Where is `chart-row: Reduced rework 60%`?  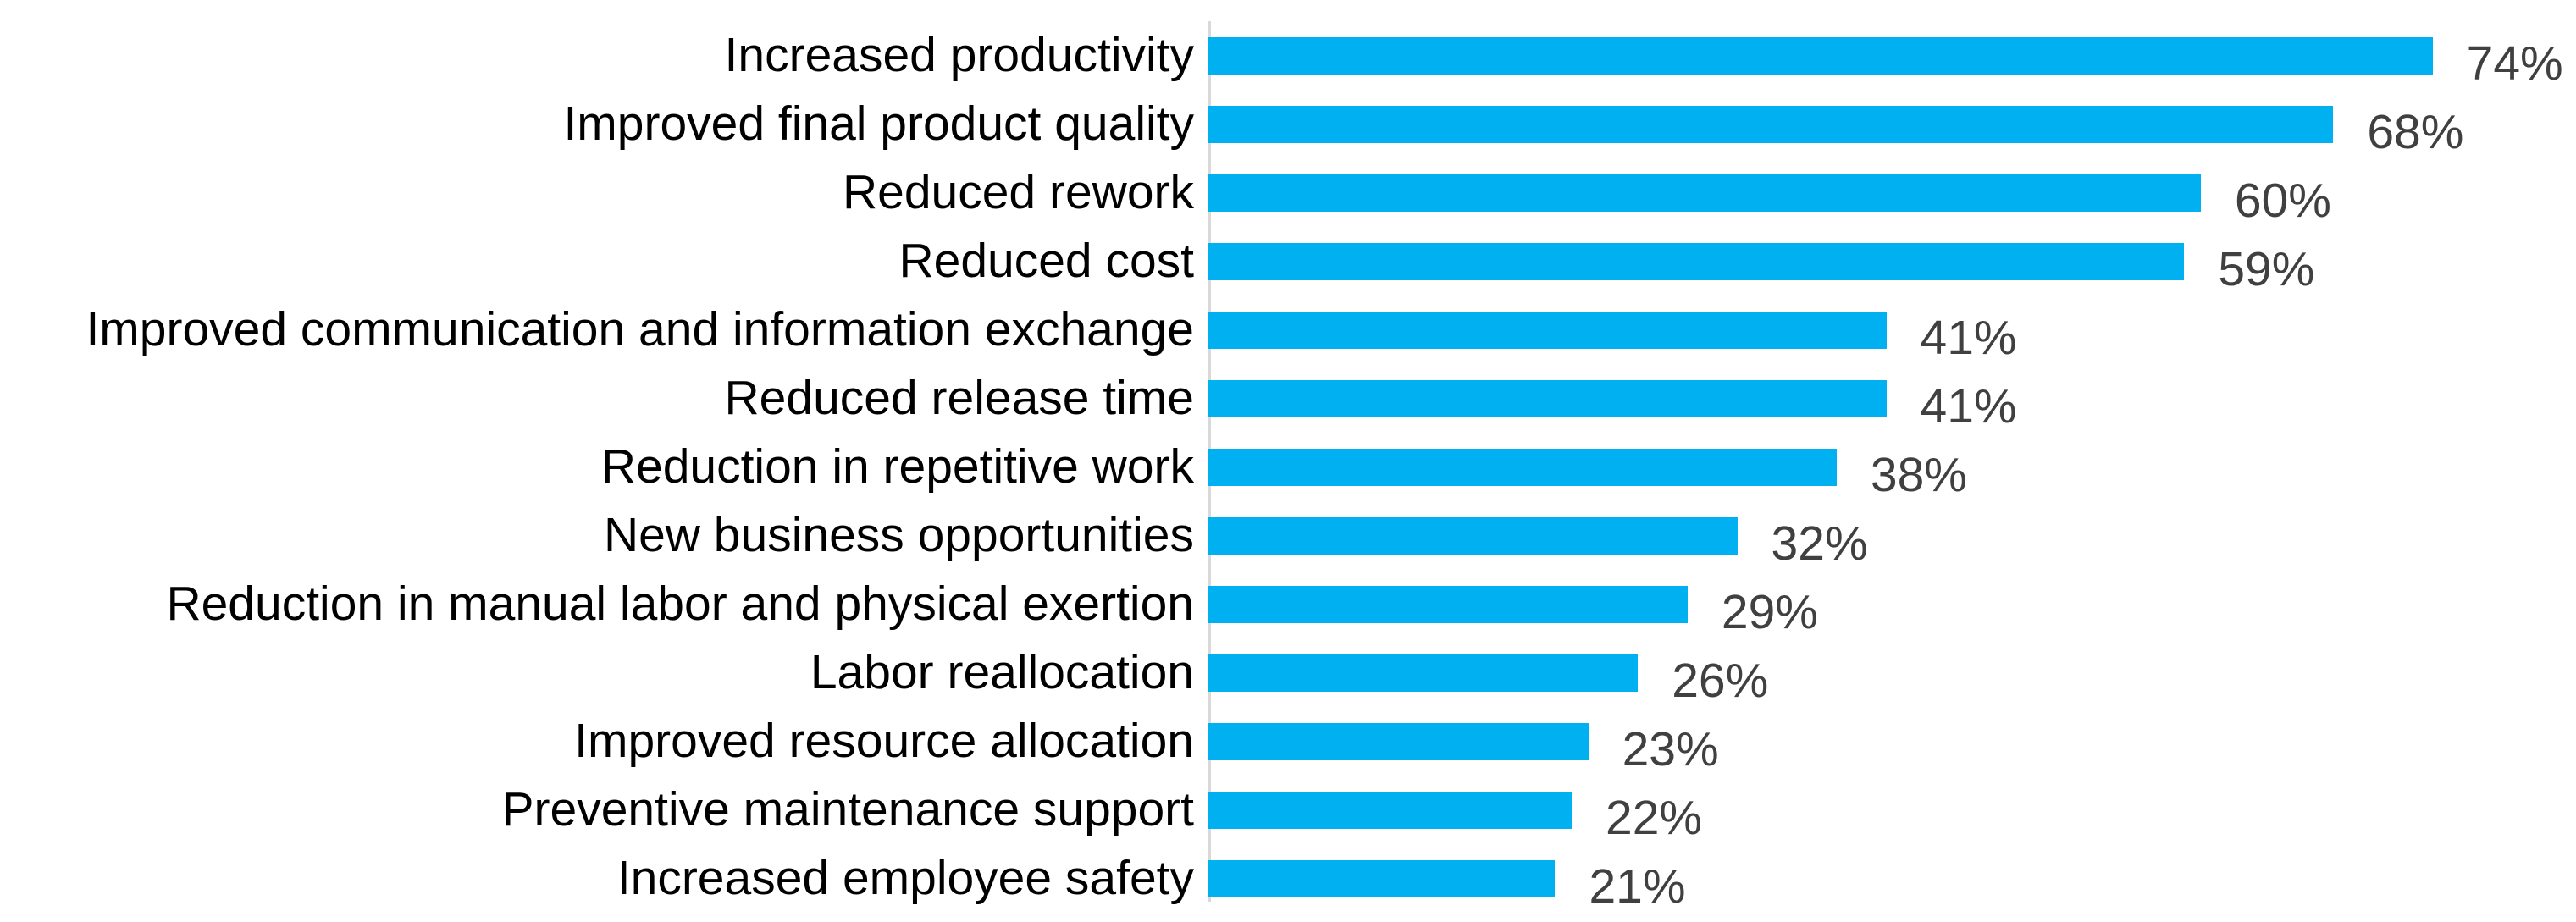 chart-row: Reduced rework 60% is located at coordinates (1288, 192).